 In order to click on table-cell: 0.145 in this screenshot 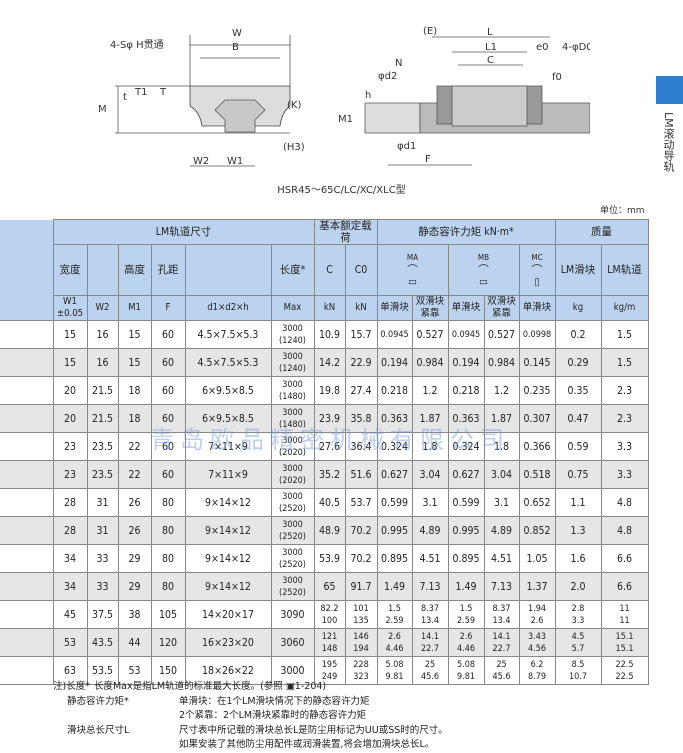, I will do `click(537, 362)`.